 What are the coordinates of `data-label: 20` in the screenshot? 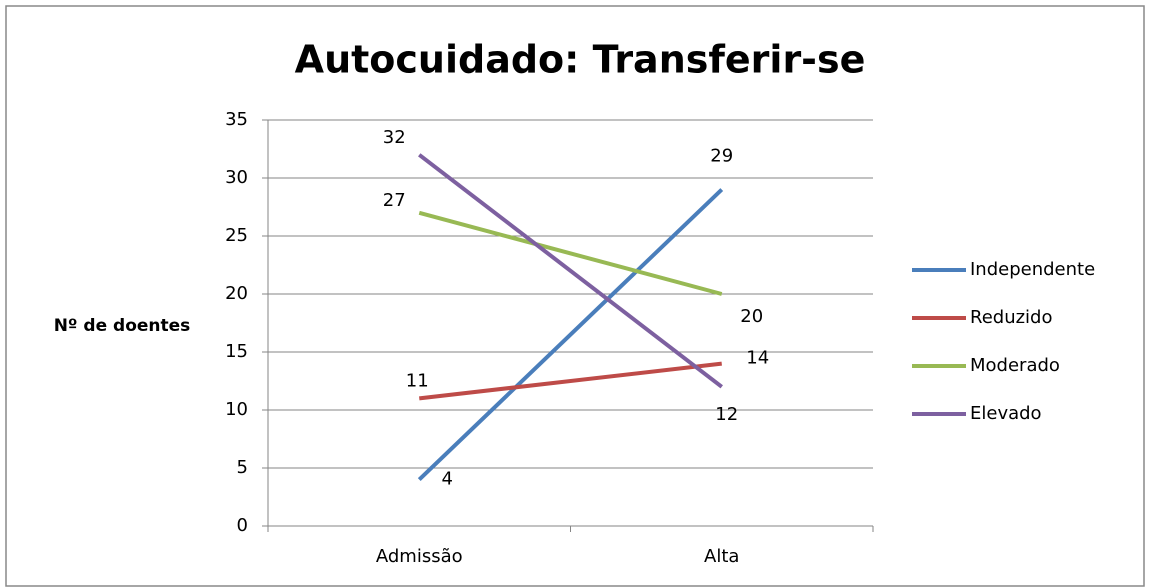 It's located at (751, 316).